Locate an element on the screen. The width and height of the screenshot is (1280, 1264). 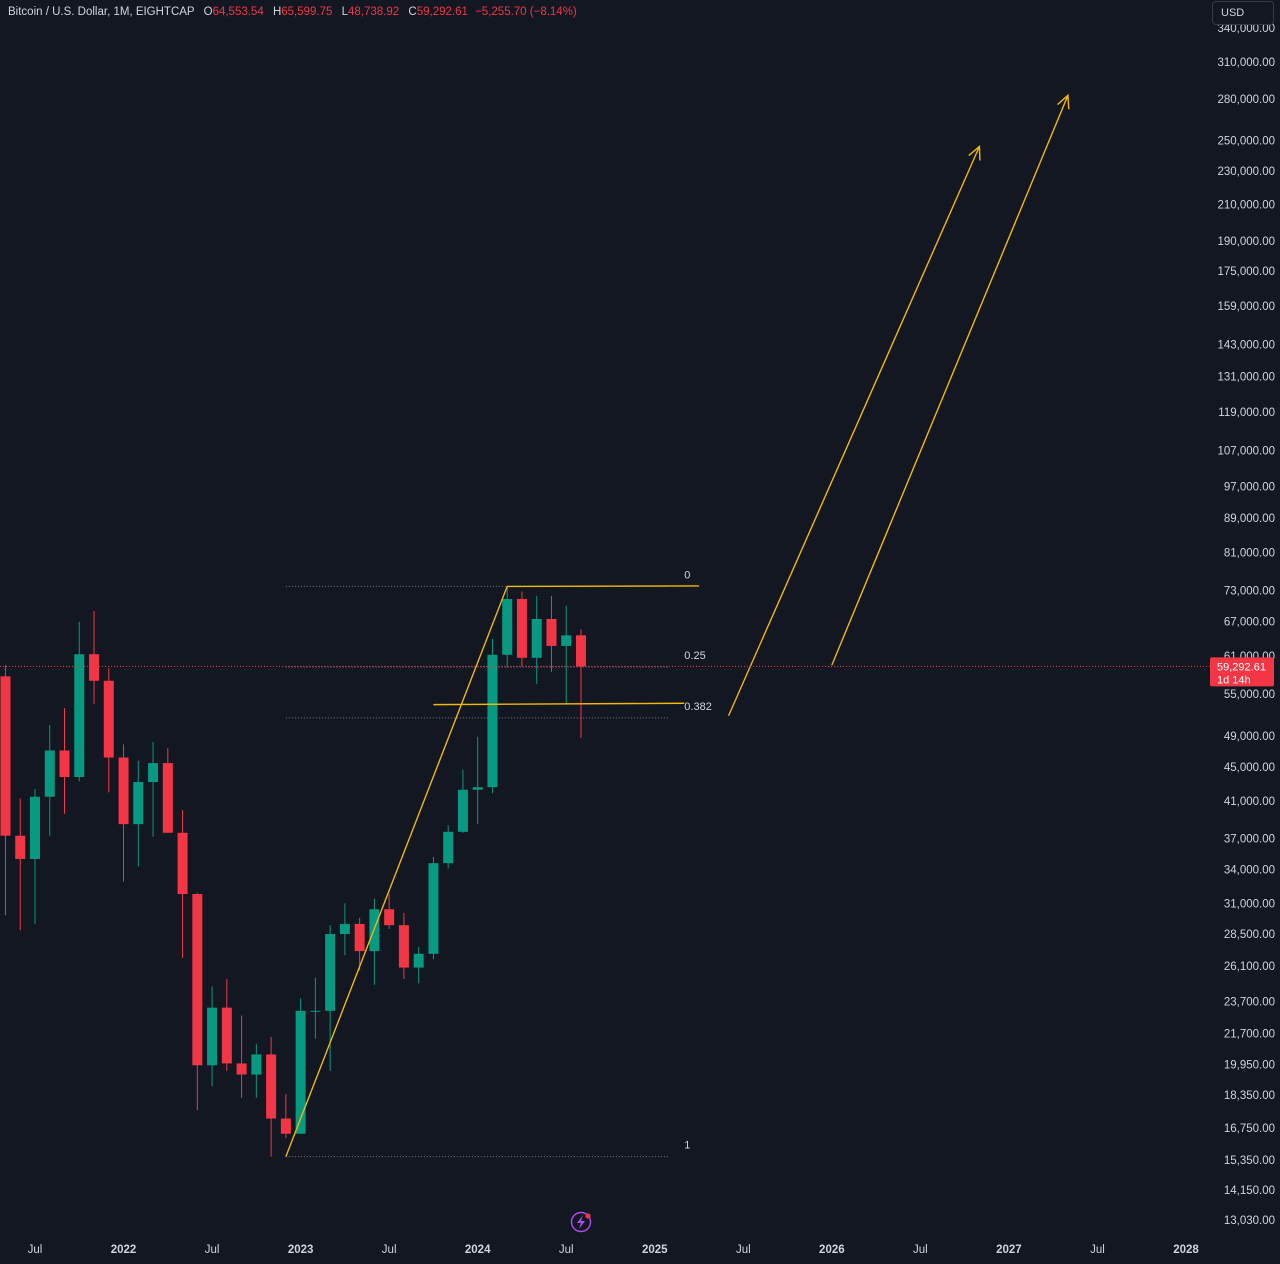
y-tick-label: 250,000.00 is located at coordinates (1246, 142).